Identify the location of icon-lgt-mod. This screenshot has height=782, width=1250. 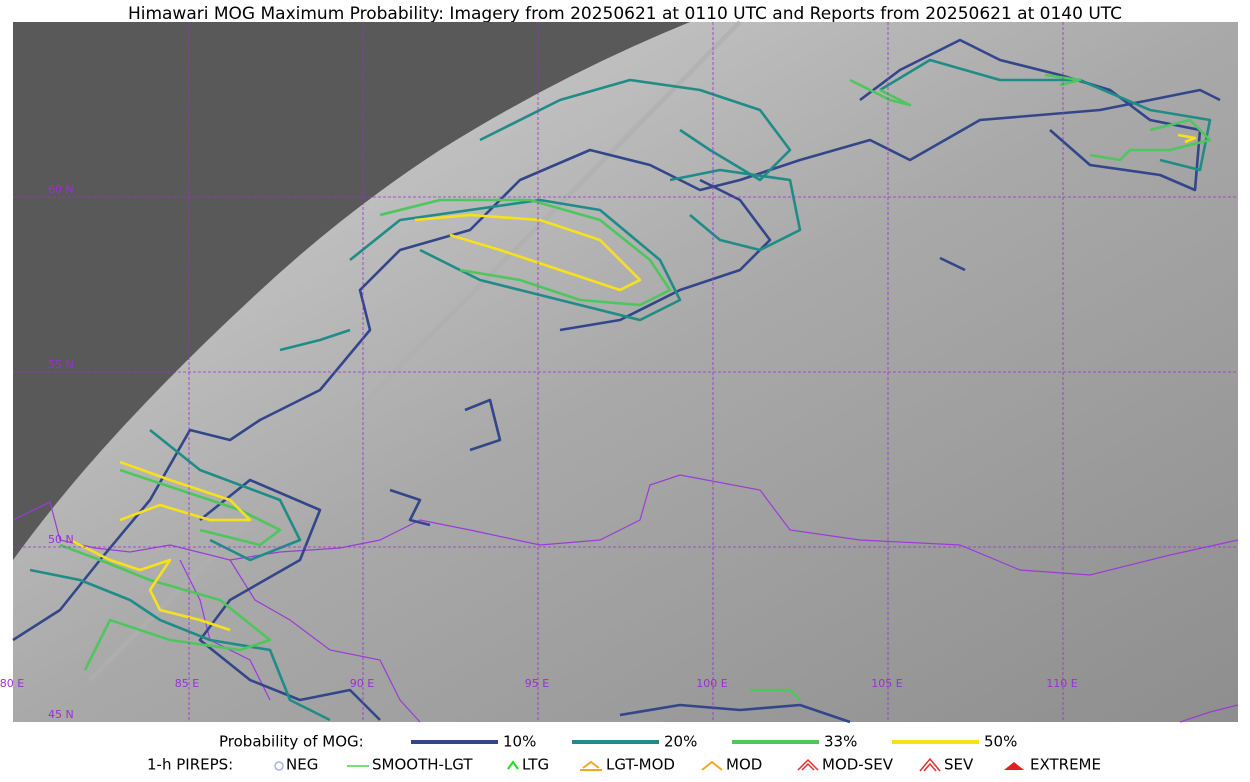
(591, 765).